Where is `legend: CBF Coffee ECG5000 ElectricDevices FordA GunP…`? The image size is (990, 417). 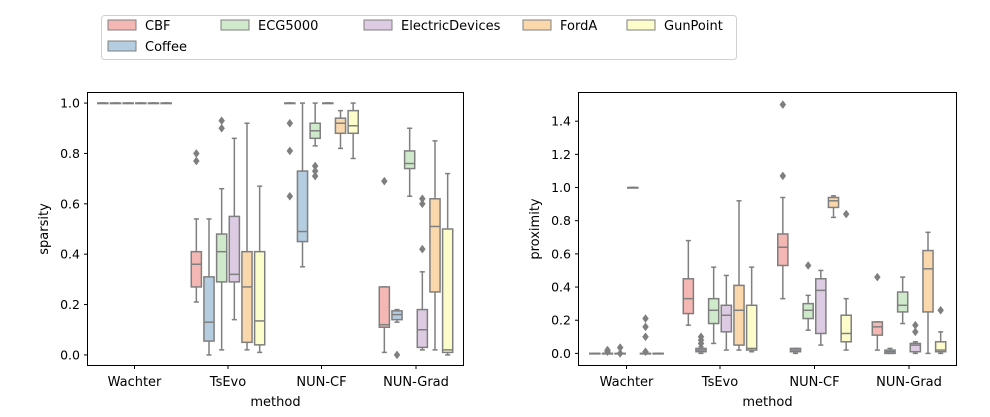 legend: CBF Coffee ECG5000 ElectricDevices FordA GunP… is located at coordinates (419, 37).